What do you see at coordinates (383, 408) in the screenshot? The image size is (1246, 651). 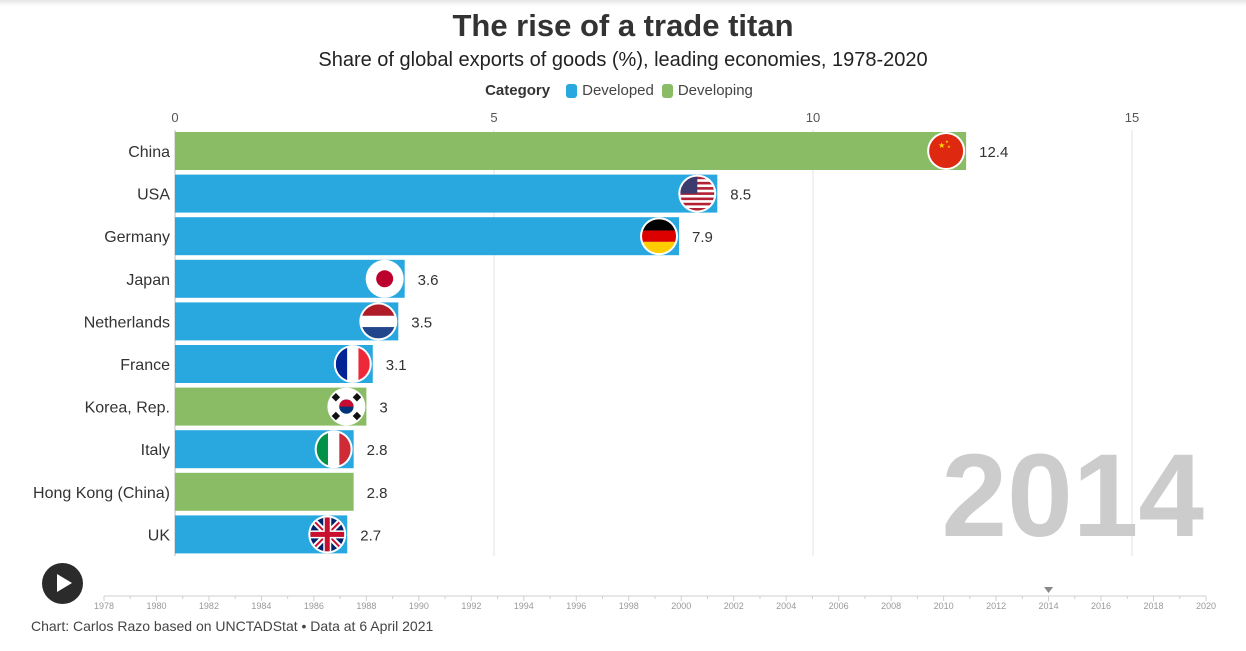 I see `value-label: 3` at bounding box center [383, 408].